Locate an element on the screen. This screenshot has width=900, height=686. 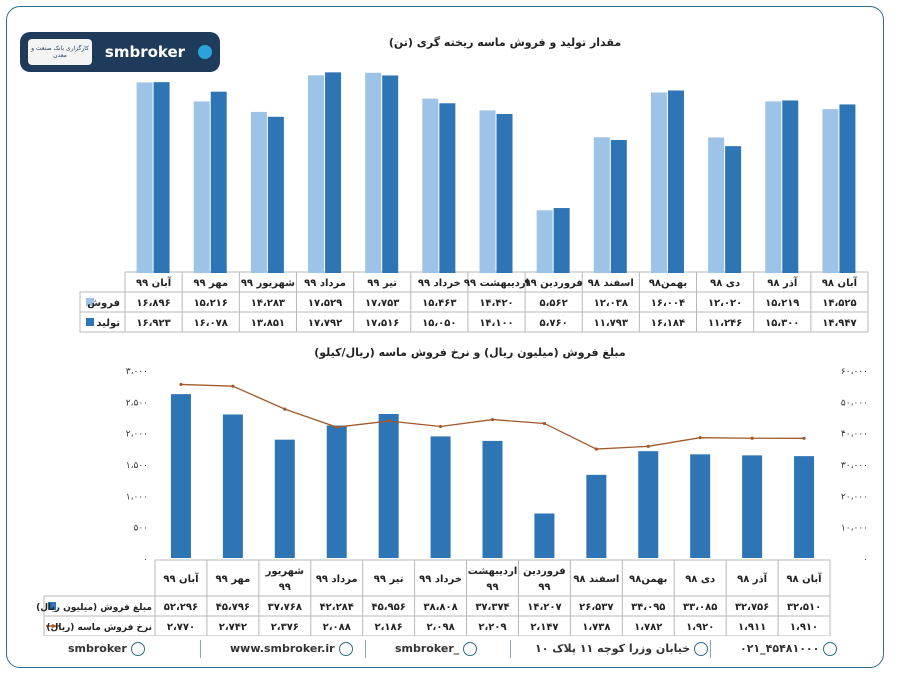
chart1-title: مقدار تولید و فروش ماسه ریخته گری (تن) is located at coordinates (505, 42).